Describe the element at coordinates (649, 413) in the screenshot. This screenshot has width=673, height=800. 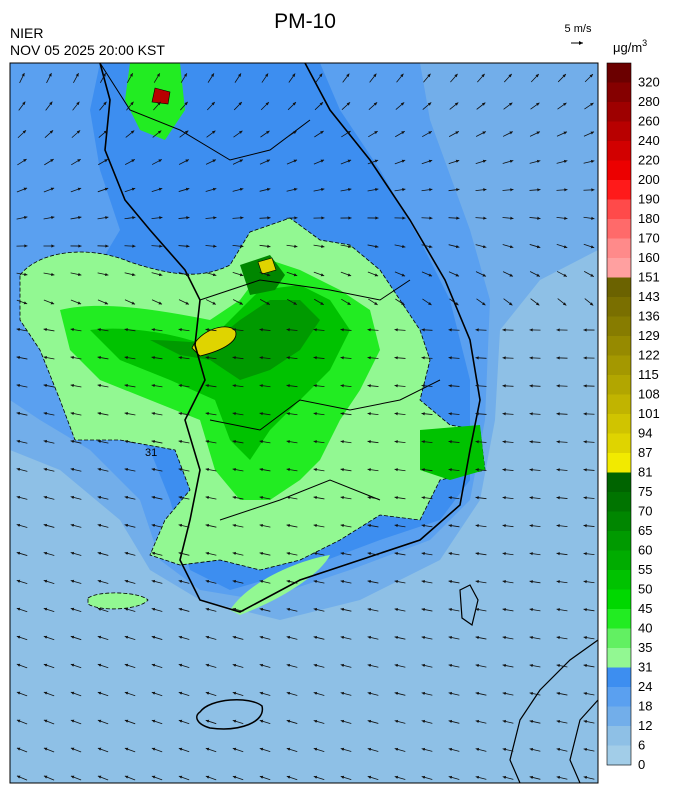
I see `colorbar-label: 101` at that location.